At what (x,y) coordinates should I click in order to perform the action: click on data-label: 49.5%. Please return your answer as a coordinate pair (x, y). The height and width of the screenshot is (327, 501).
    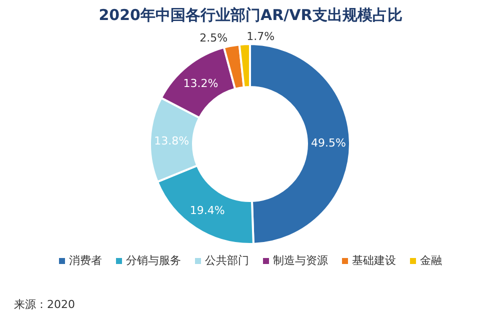
    Looking at the image, I should click on (328, 143).